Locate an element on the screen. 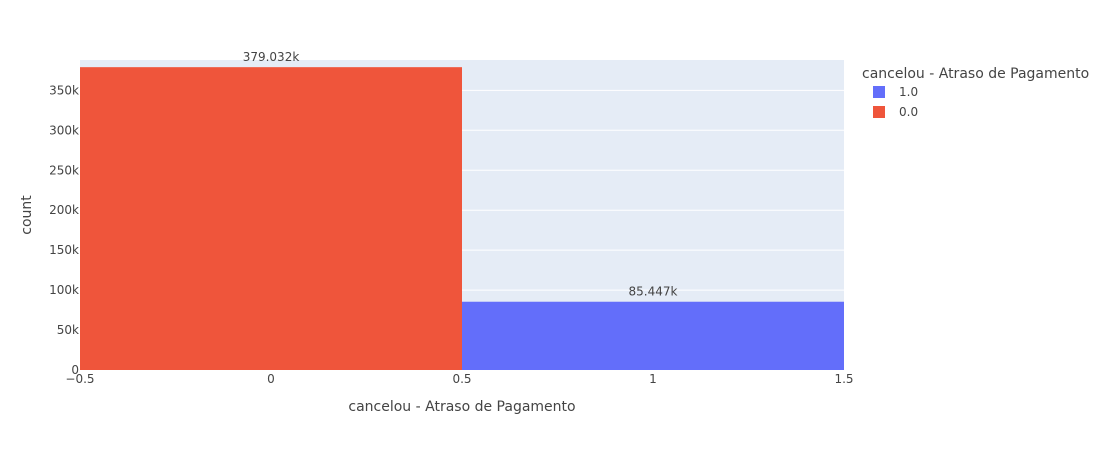  y-tick-label: 300k is located at coordinates (64, 130).